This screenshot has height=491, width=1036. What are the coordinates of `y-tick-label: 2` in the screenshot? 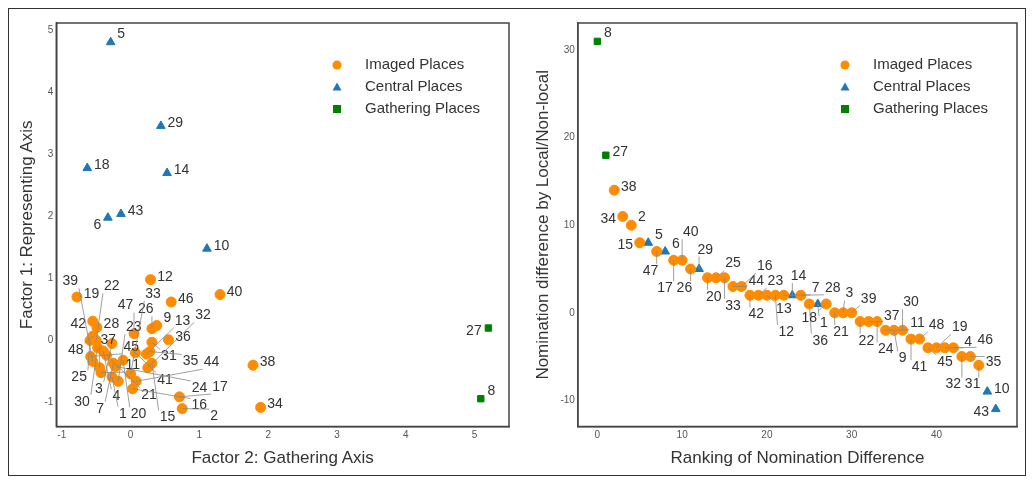 It's located at (50, 215).